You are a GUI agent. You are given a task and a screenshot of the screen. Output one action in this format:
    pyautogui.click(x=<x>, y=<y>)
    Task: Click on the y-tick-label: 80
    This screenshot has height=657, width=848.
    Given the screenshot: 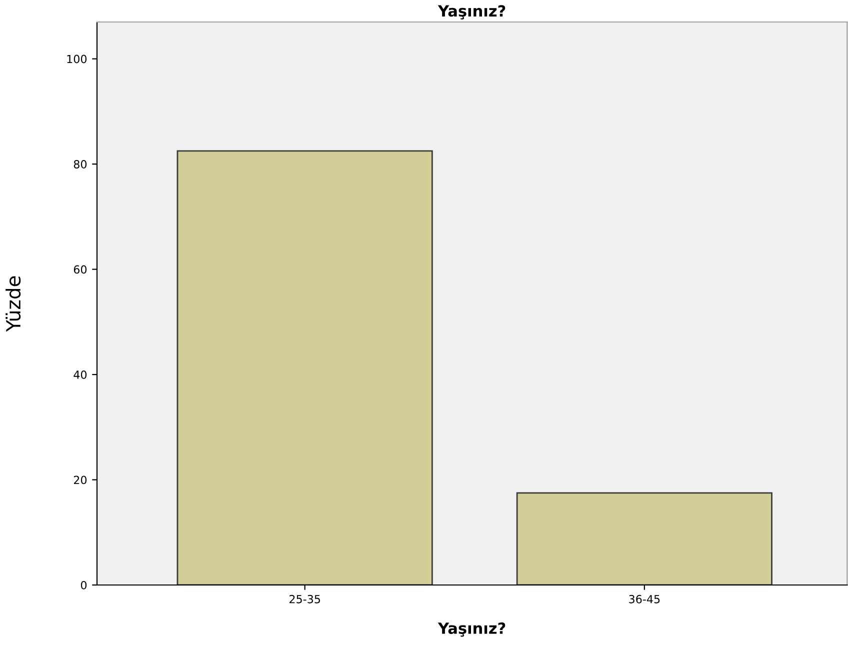 What is the action you would take?
    pyautogui.click(x=80, y=164)
    